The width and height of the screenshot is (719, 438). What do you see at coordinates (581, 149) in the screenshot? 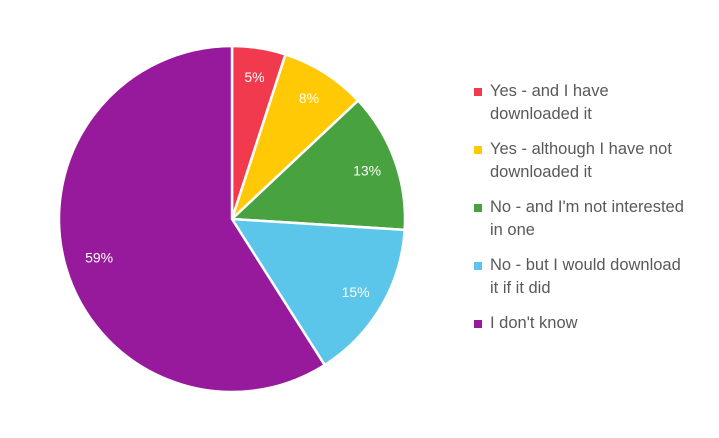
I see `legend-label-line1: Yes - although I have not` at bounding box center [581, 149].